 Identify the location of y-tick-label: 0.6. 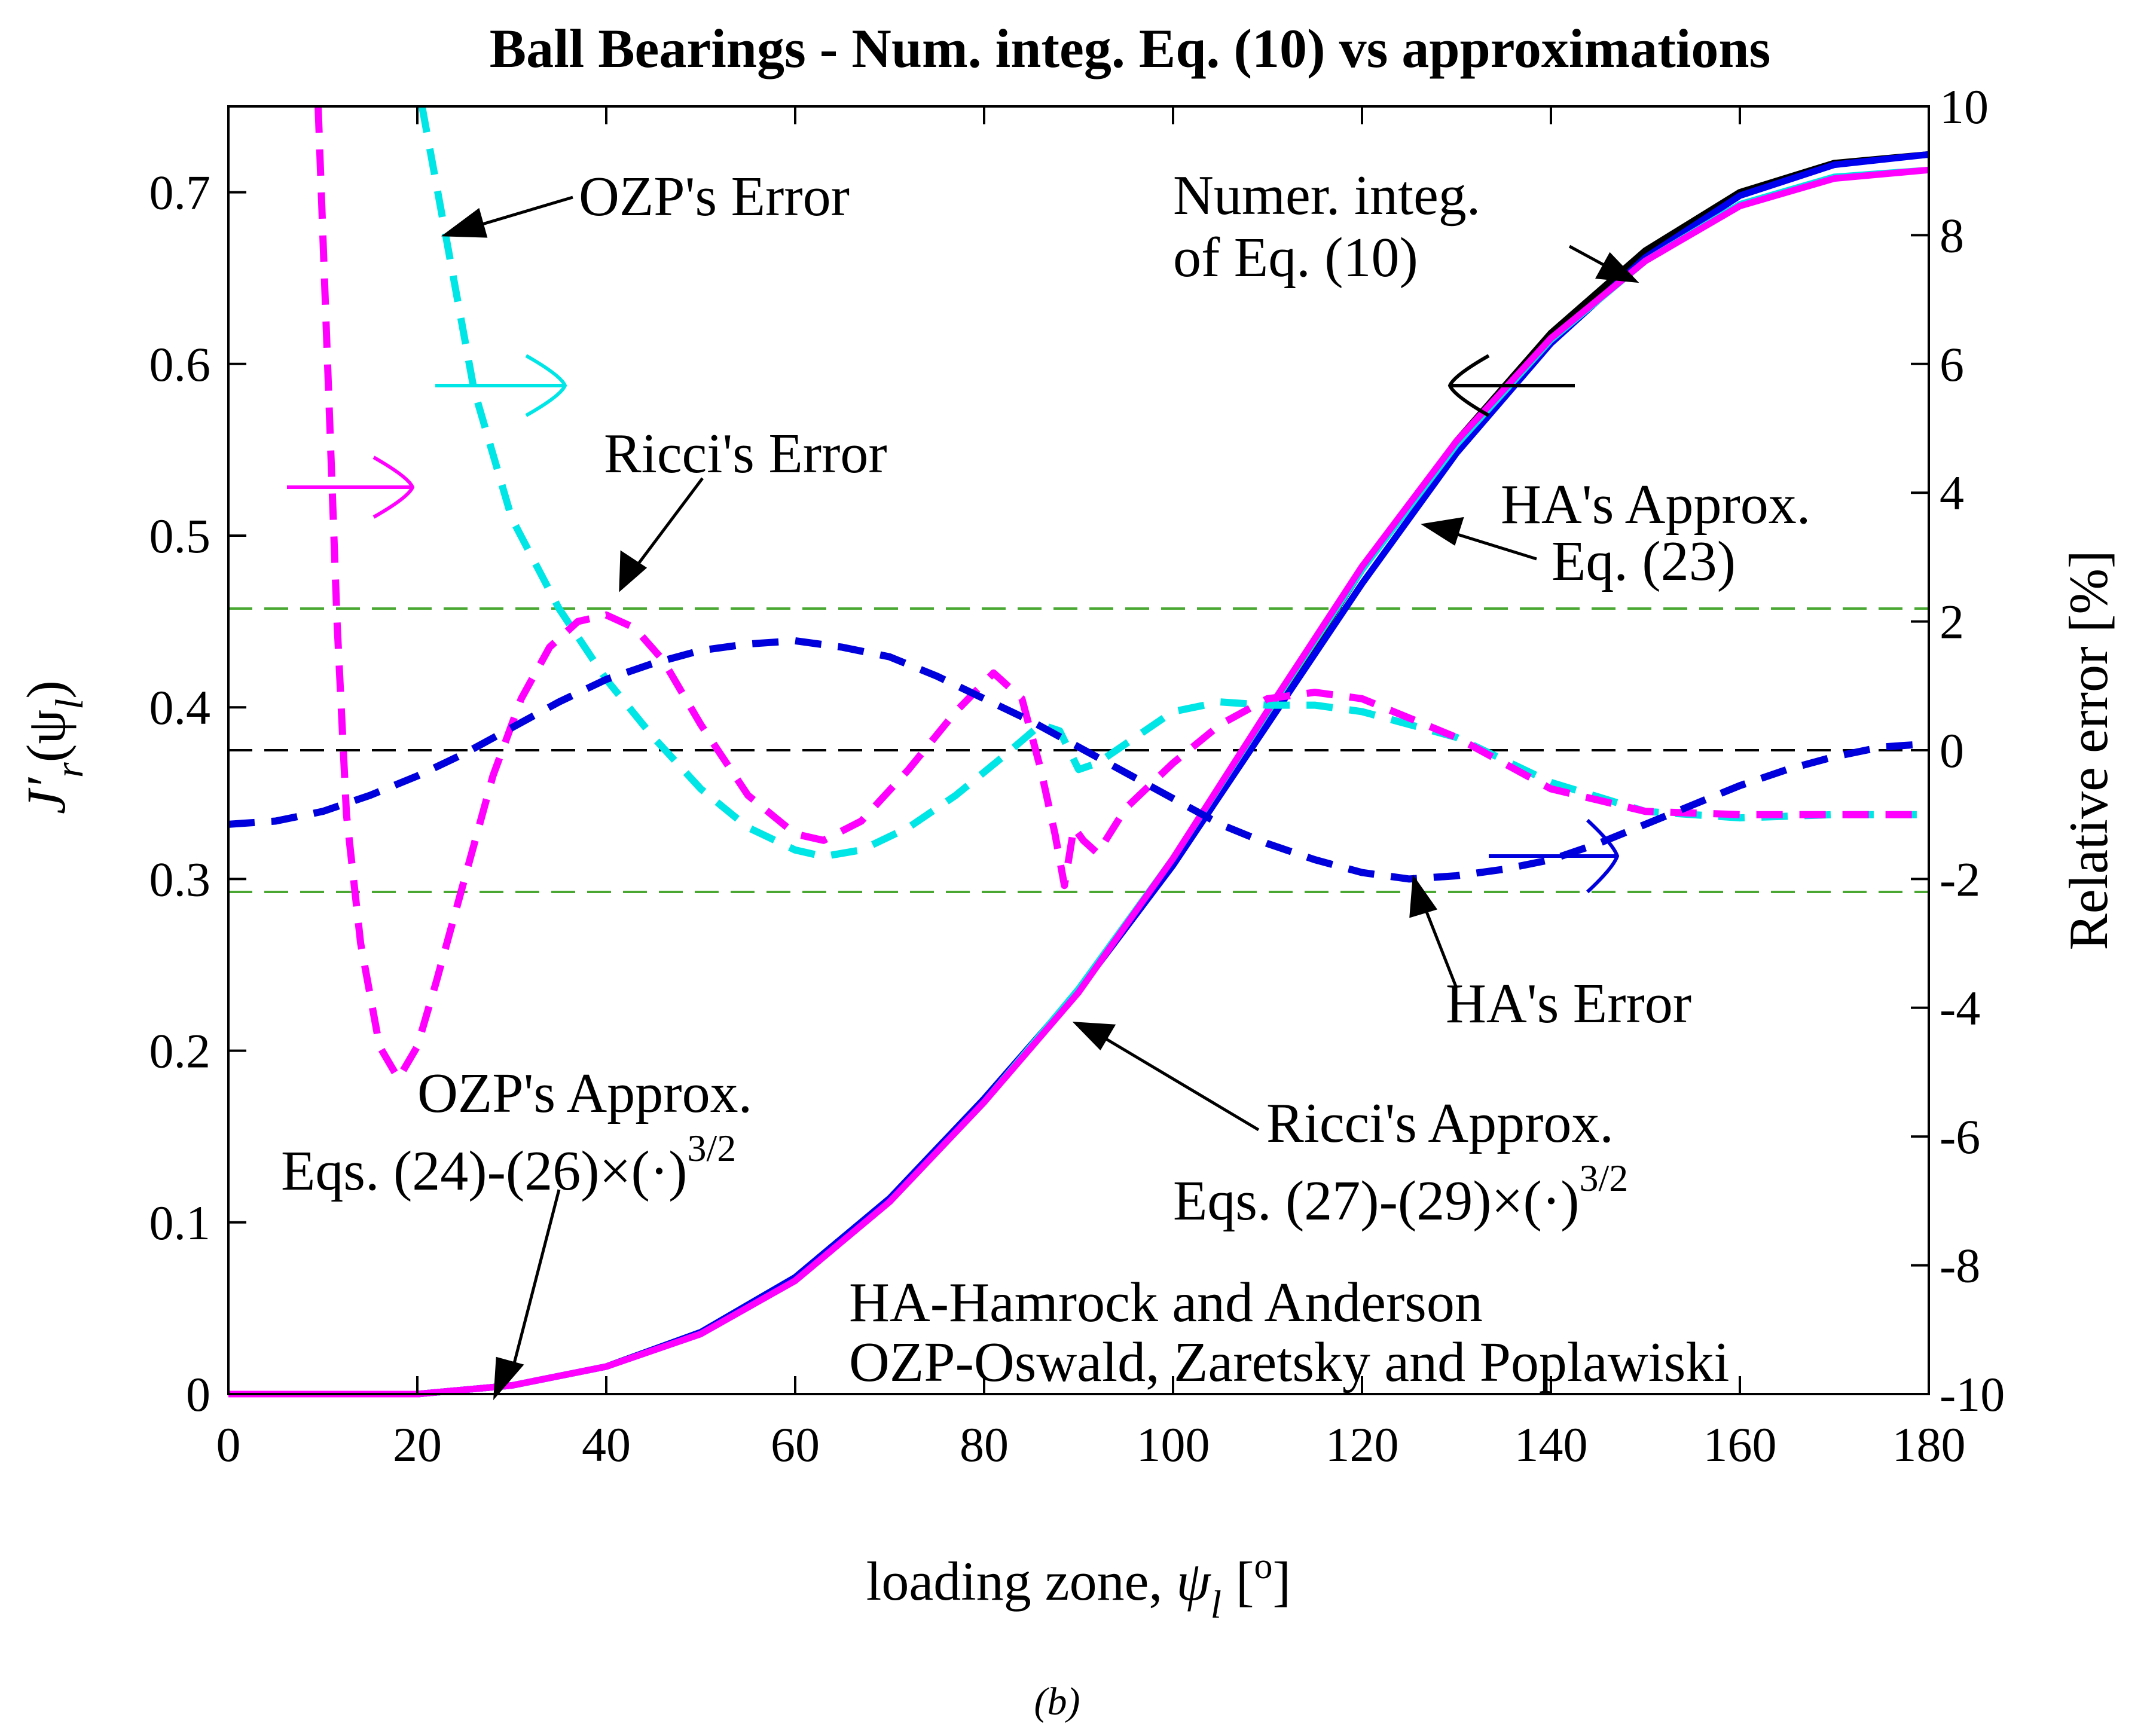
(180, 364).